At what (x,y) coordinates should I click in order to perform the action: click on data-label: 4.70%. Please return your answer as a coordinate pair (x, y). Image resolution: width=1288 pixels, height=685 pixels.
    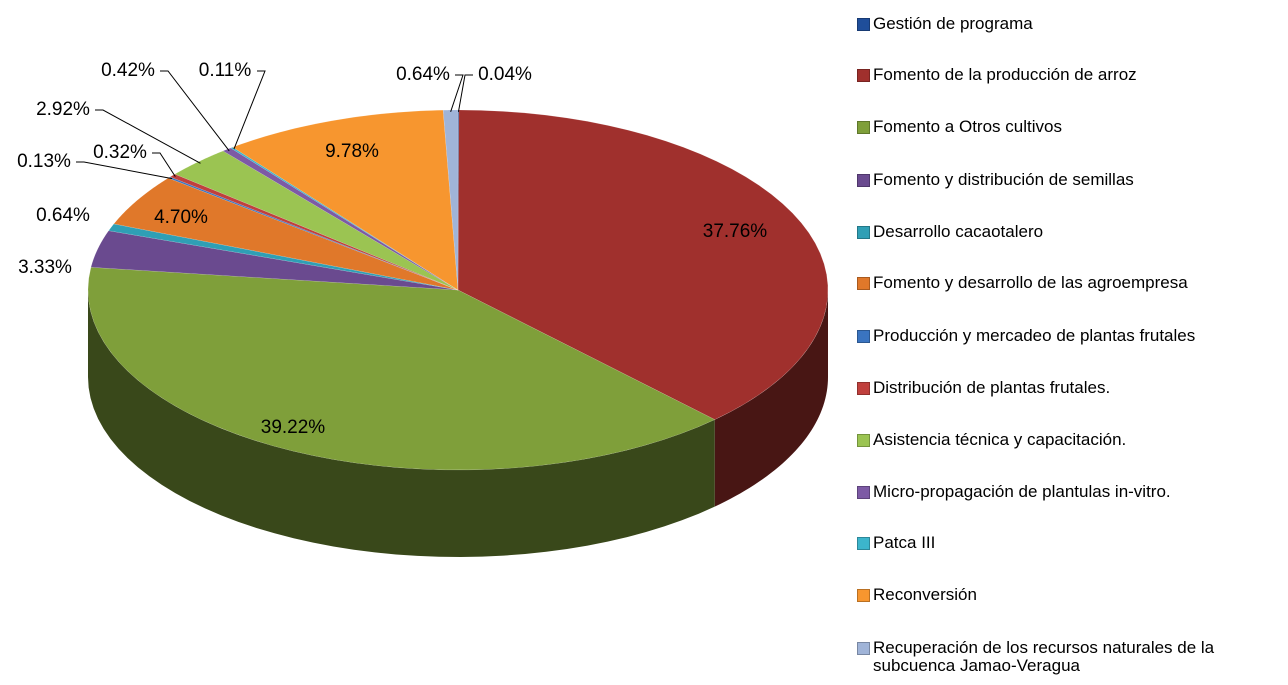
    Looking at the image, I should click on (181, 217).